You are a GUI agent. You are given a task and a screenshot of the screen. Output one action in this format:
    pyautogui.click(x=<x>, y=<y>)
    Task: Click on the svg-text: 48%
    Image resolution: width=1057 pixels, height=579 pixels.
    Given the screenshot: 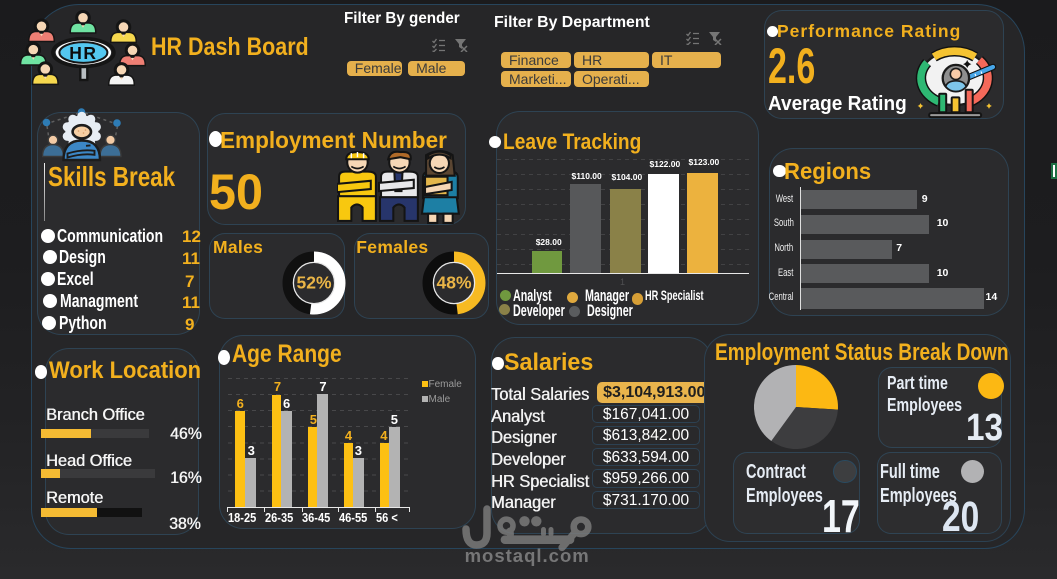 What is the action you would take?
    pyautogui.click(x=453, y=282)
    